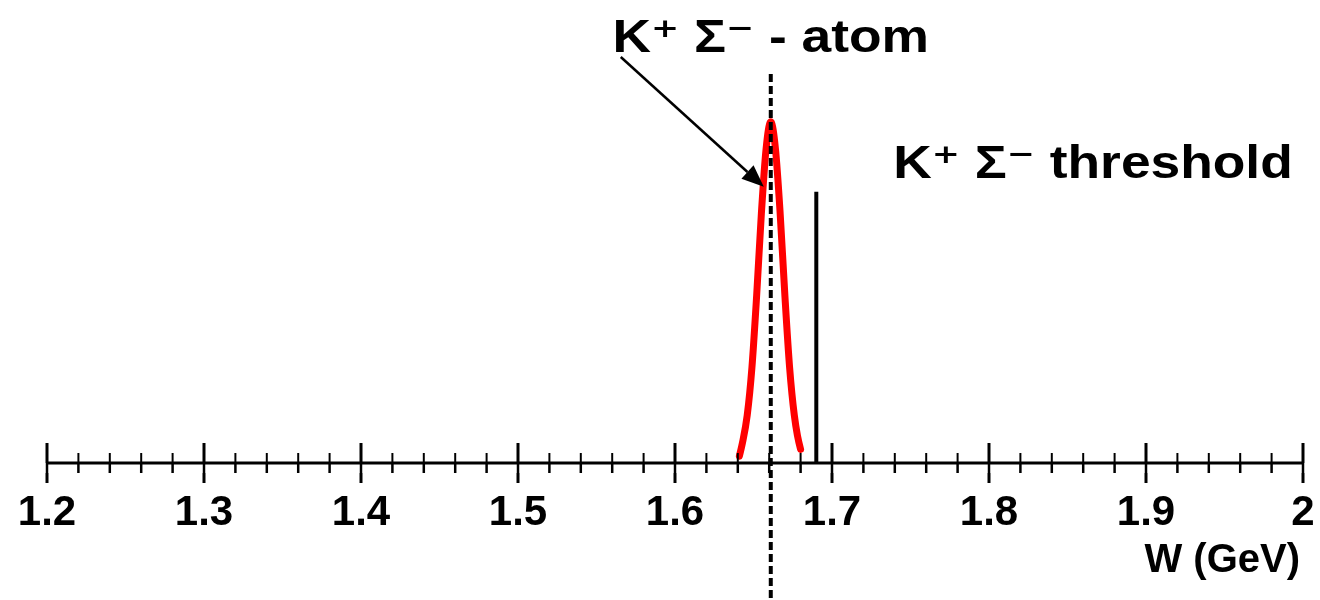 The height and width of the screenshot is (600, 1320). What do you see at coordinates (204, 510) in the screenshot?
I see `x-tick-label: 1.3` at bounding box center [204, 510].